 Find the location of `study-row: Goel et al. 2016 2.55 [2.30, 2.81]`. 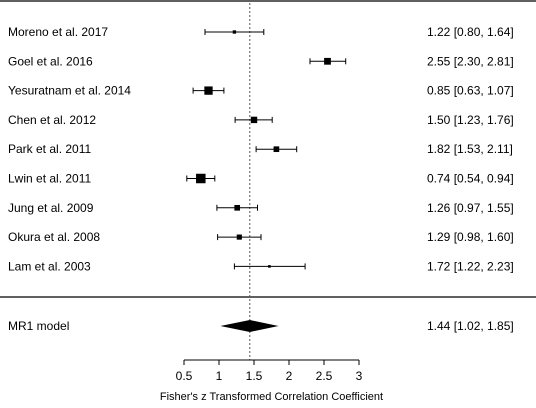

study-row: Goel et al. 2016 2.55 [2.30, 2.81] is located at coordinates (261, 61).